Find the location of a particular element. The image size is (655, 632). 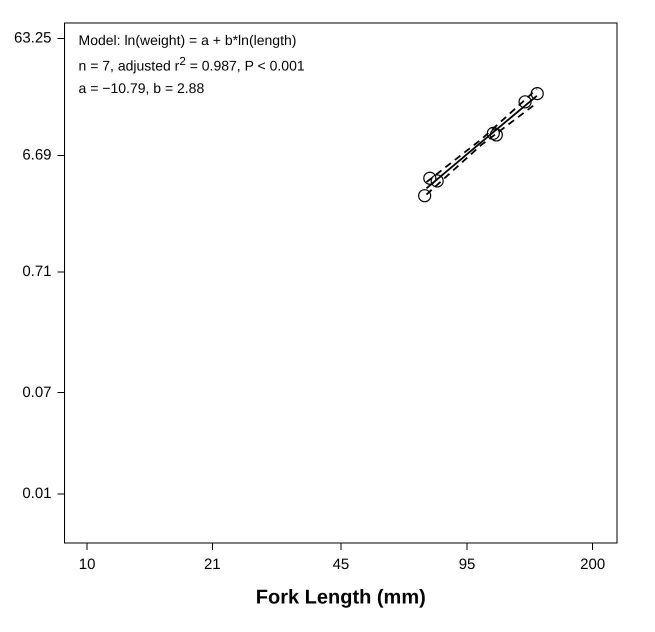

y-tick-label: 6.69 is located at coordinates (37, 155).